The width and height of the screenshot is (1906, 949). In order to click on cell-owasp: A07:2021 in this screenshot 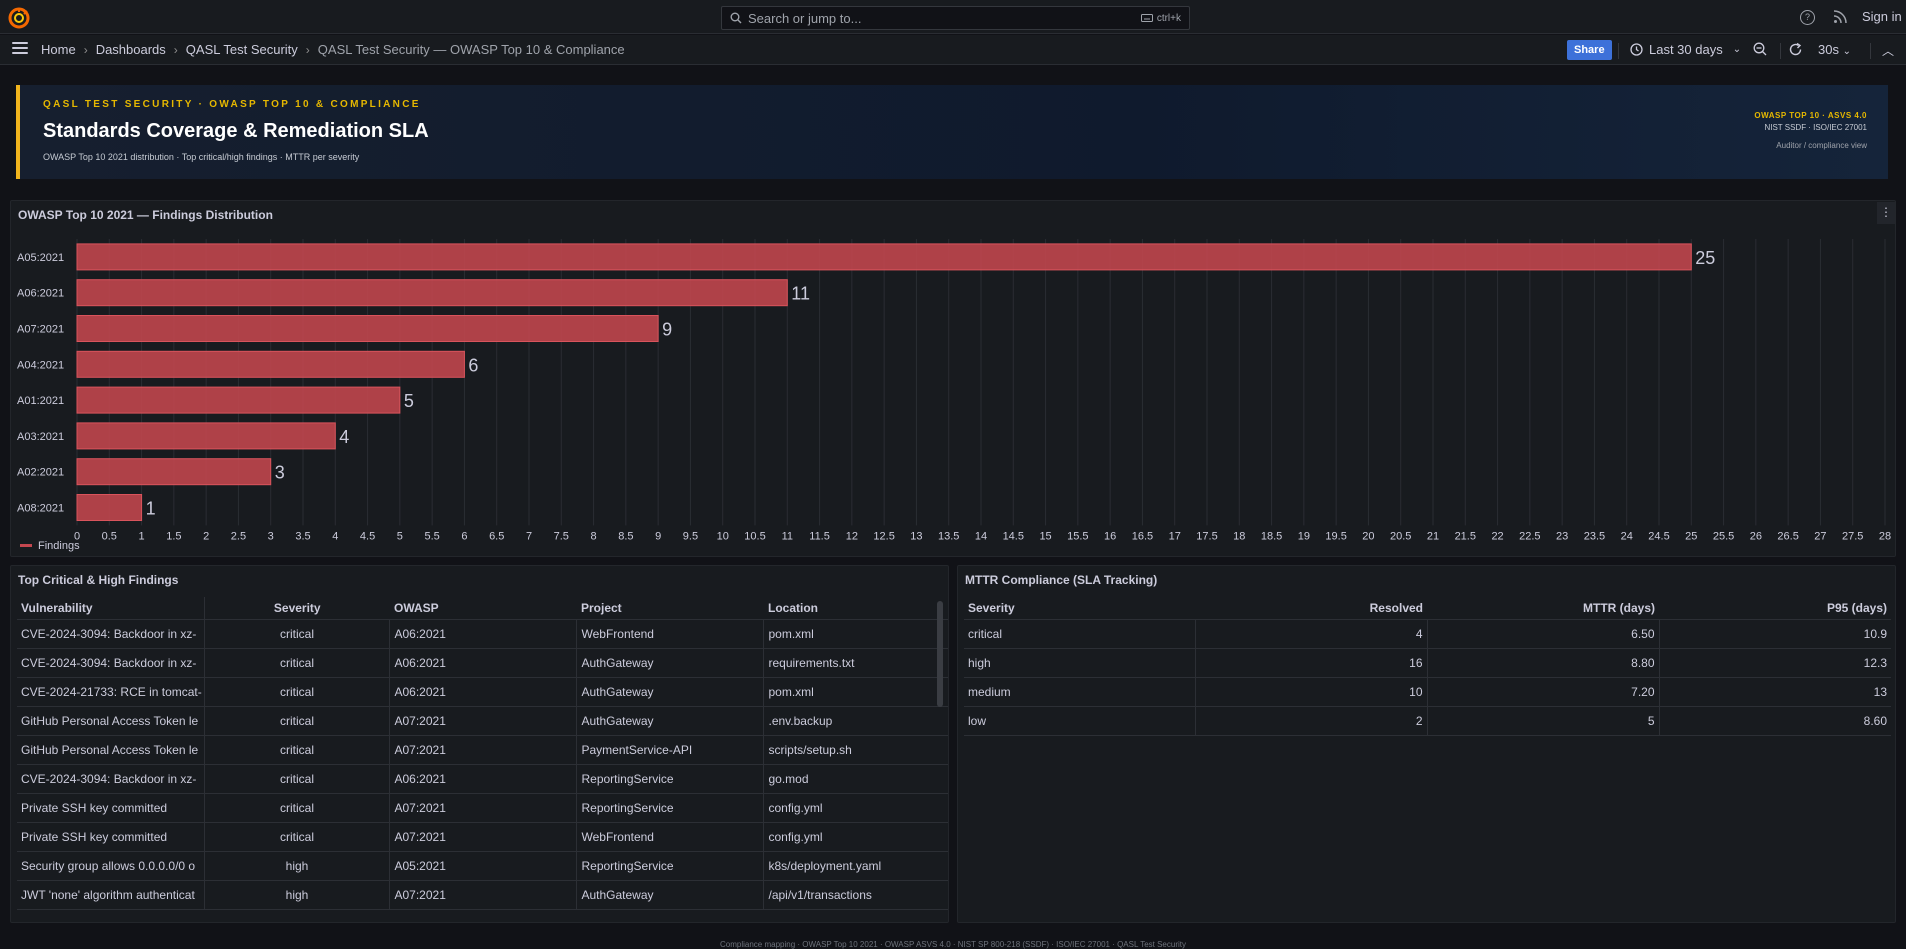, I will do `click(483, 837)`.